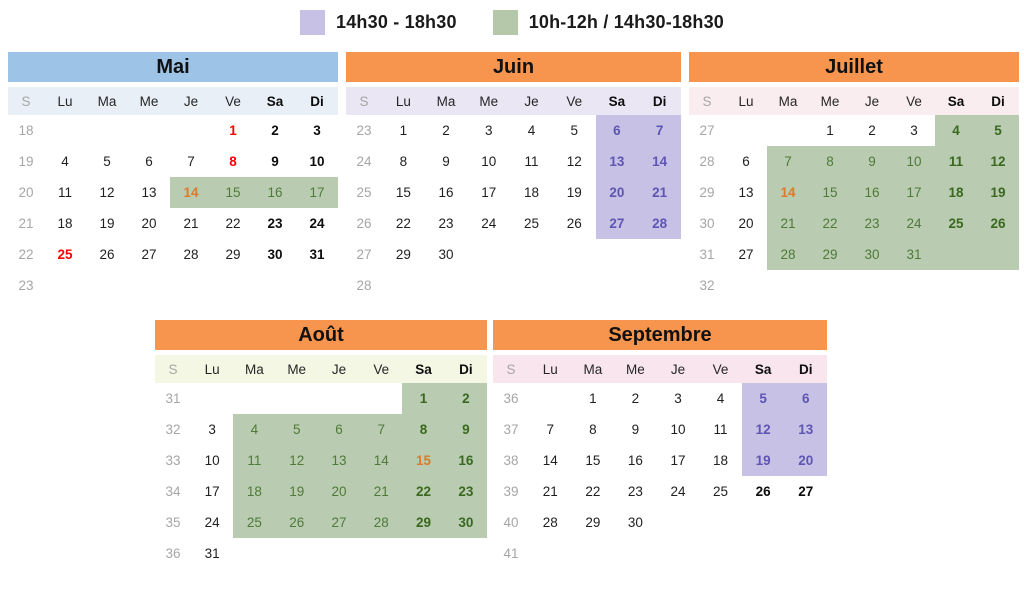  What do you see at coordinates (26, 161) in the screenshot?
I see `week-number: 19` at bounding box center [26, 161].